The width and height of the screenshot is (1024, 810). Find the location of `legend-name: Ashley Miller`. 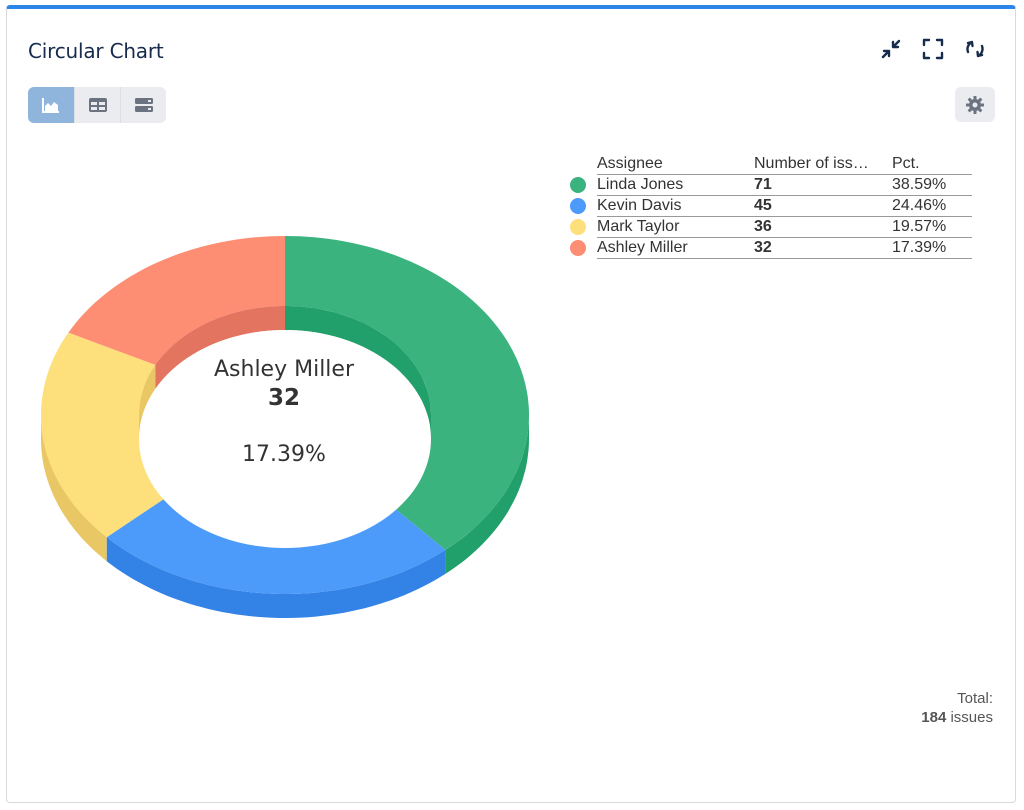

legend-name: Ashley Miller is located at coordinates (675, 248).